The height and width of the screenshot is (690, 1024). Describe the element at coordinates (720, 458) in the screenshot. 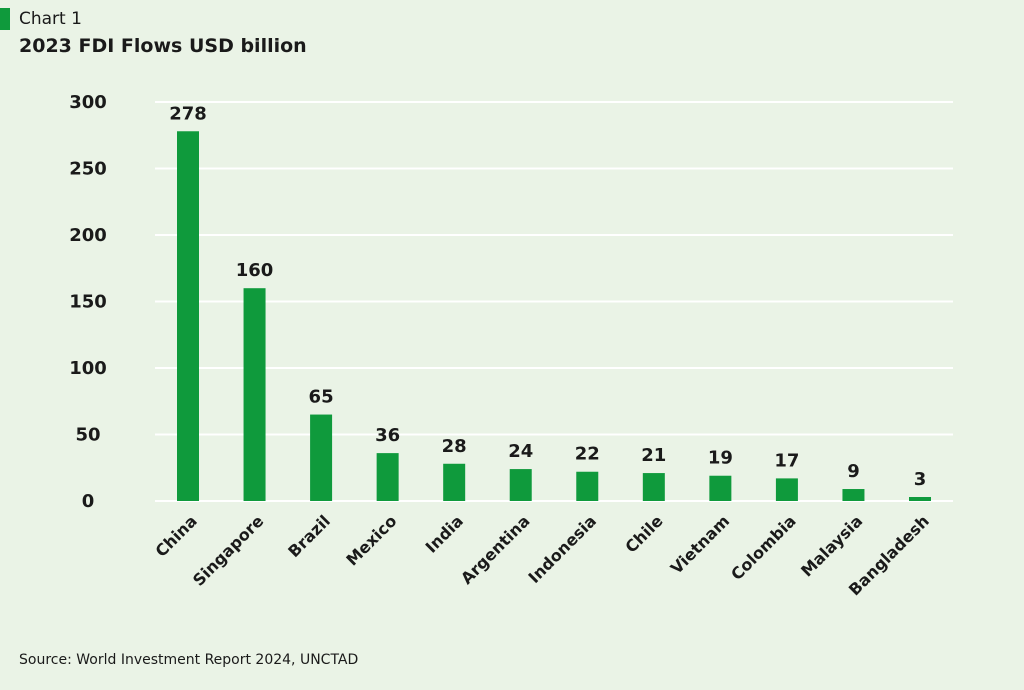

I see `data-label: 19` at that location.